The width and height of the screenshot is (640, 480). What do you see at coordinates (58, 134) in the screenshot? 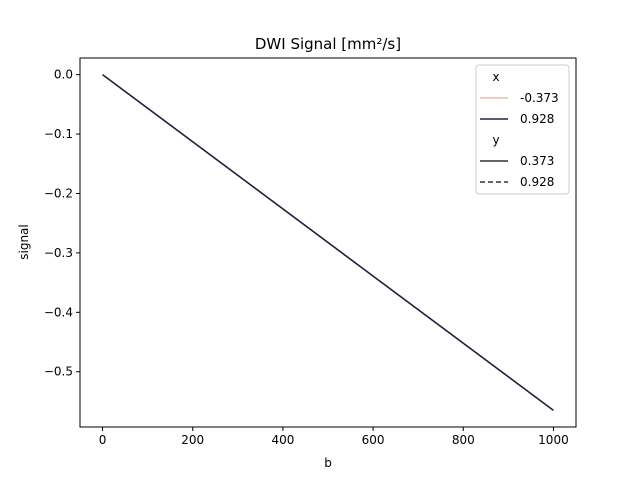
I see `y-tick-label: −0.1` at bounding box center [58, 134].